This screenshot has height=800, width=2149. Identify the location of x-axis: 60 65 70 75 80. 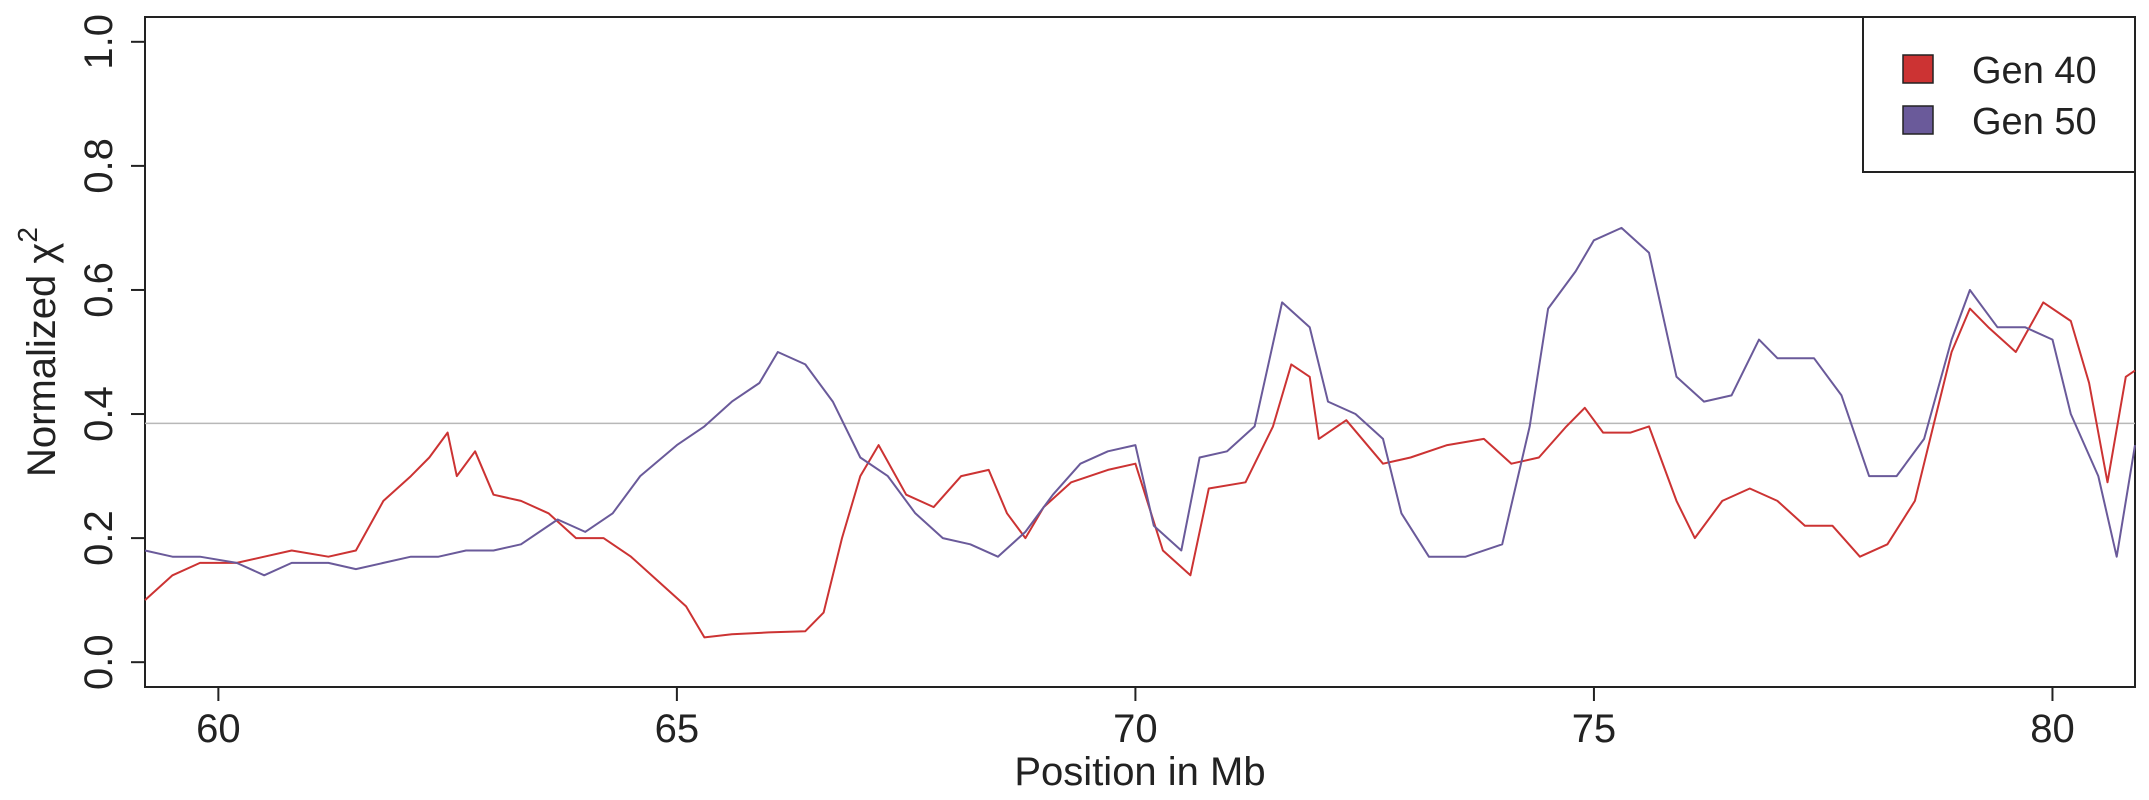
(1135, 719).